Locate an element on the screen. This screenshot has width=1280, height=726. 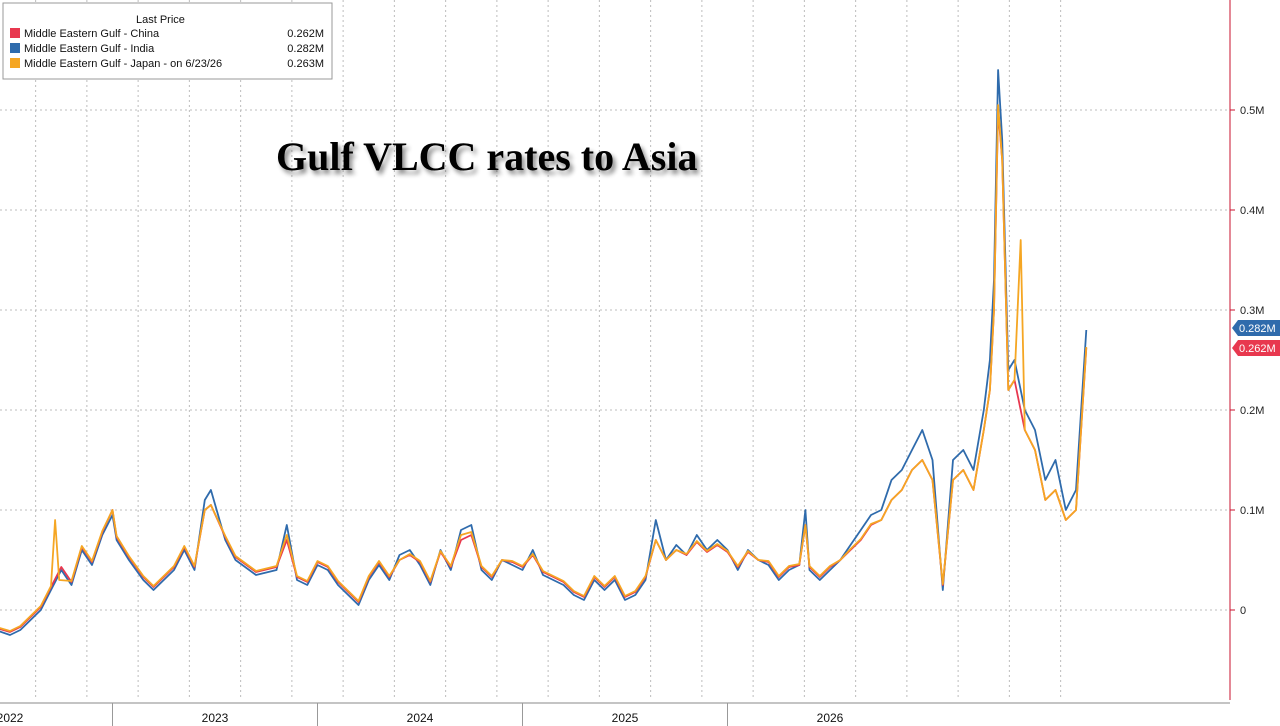
legend-value-0: 0.262M is located at coordinates (305, 34).